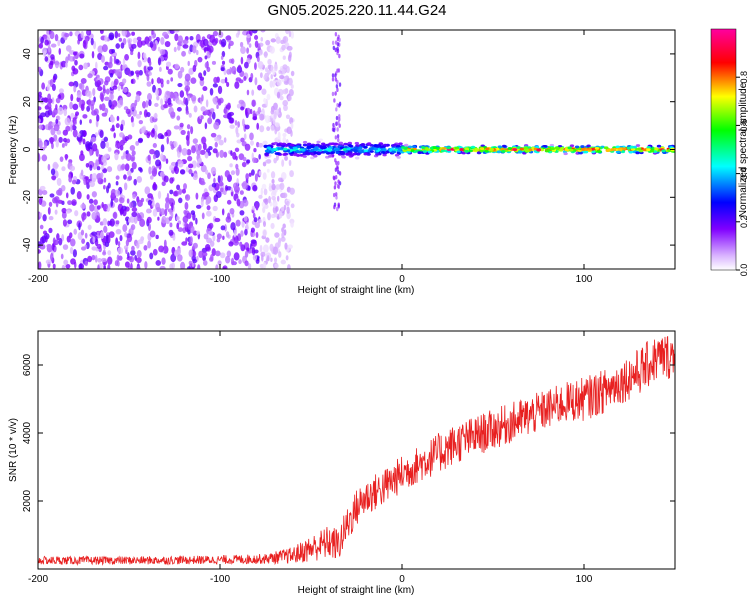  What do you see at coordinates (744, 77) in the screenshot?
I see `colorbar-tick-label: 0.8` at bounding box center [744, 77].